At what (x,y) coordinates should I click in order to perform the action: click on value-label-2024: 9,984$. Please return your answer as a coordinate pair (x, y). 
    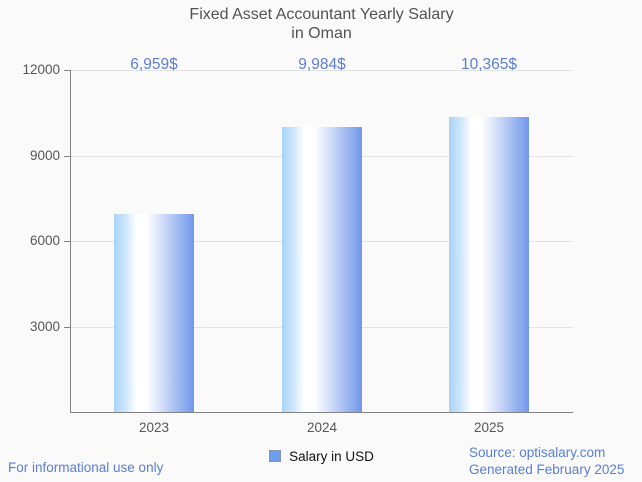
    Looking at the image, I should click on (322, 64).